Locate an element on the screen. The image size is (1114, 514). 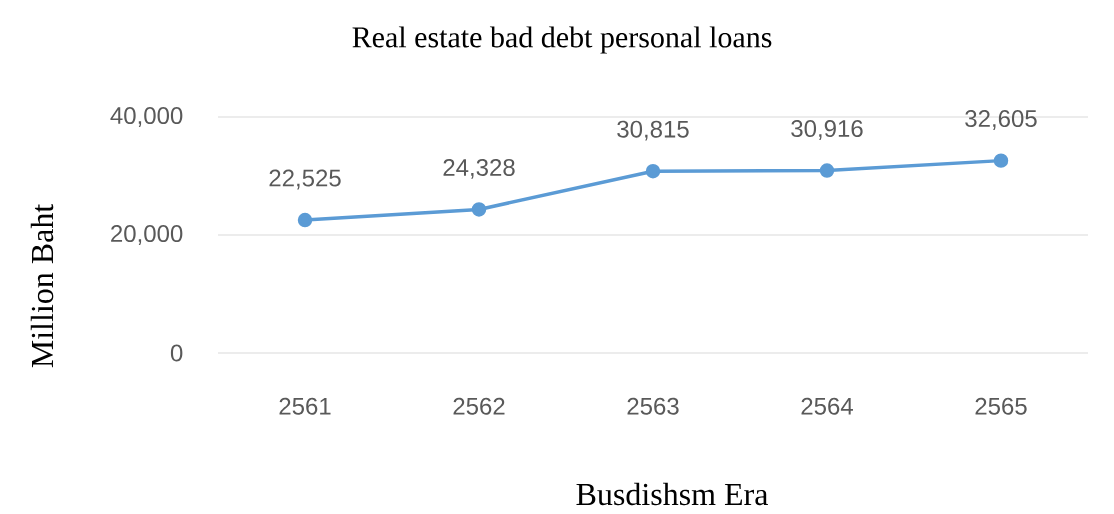
x-tick-label: 2561 is located at coordinates (305, 406).